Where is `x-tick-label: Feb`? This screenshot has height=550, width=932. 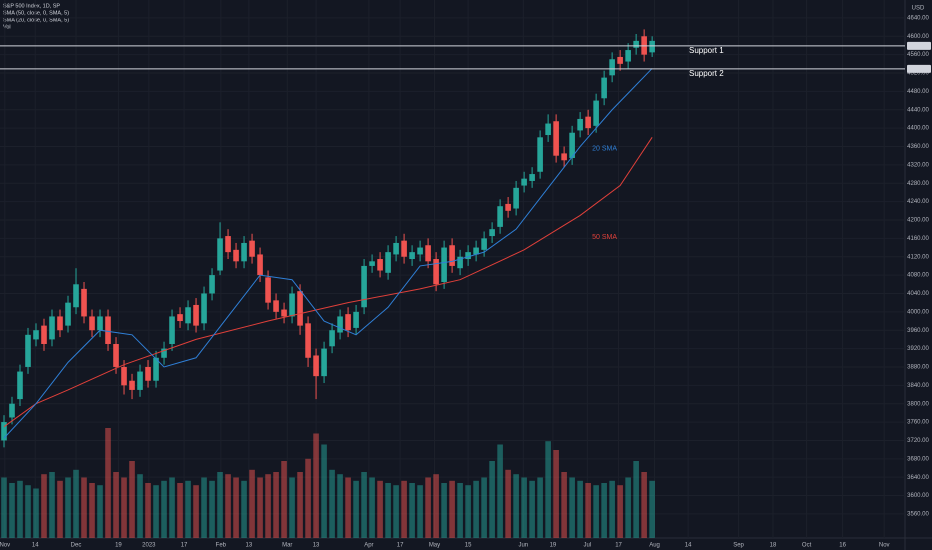 x-tick-label: Feb is located at coordinates (221, 546).